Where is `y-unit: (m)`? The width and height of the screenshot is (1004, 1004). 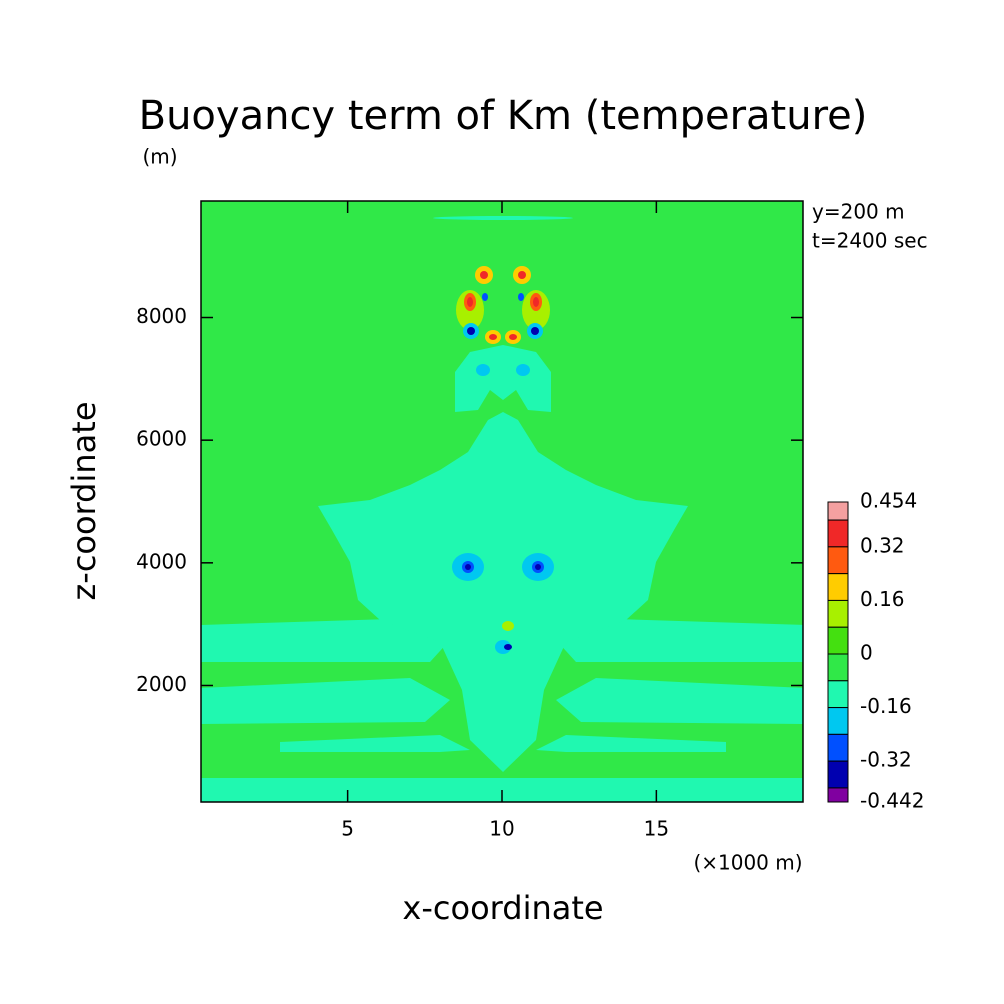
y-unit: (m) is located at coordinates (159, 157).